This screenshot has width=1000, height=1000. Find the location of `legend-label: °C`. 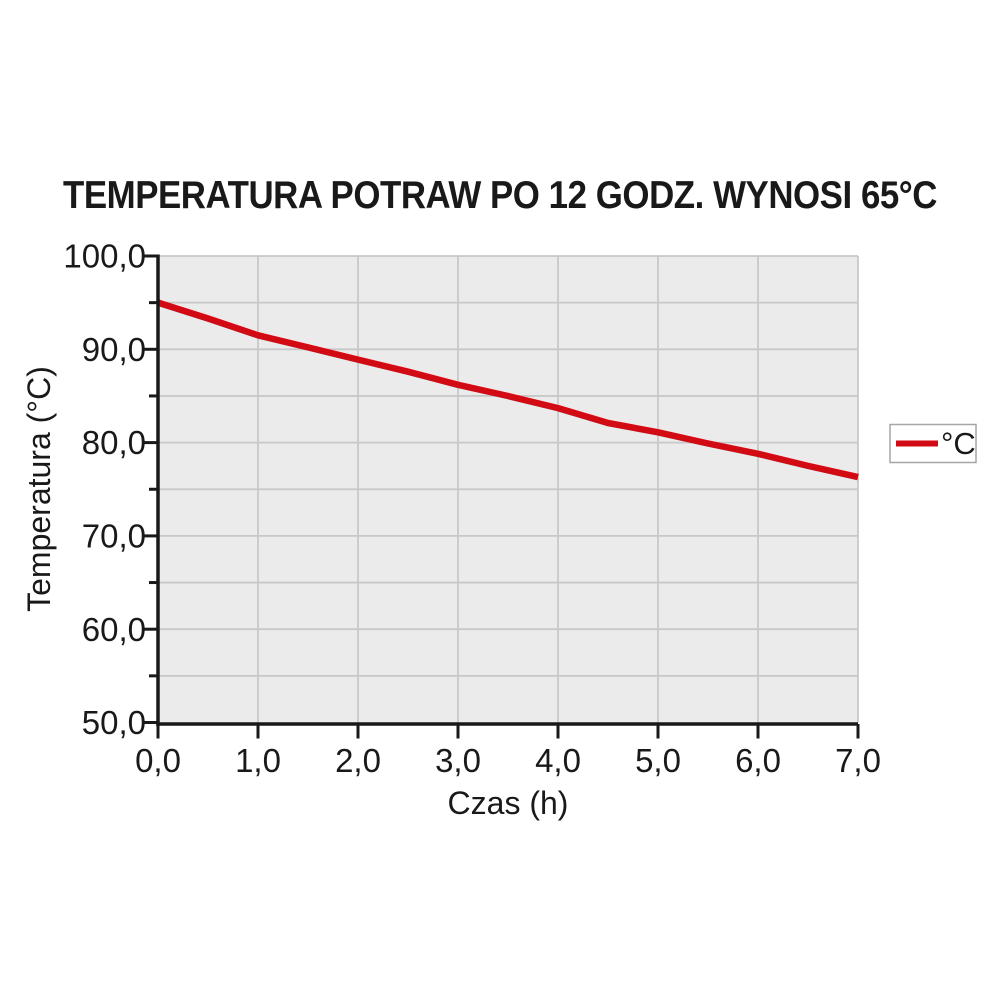

legend-label: °C is located at coordinates (958, 443).